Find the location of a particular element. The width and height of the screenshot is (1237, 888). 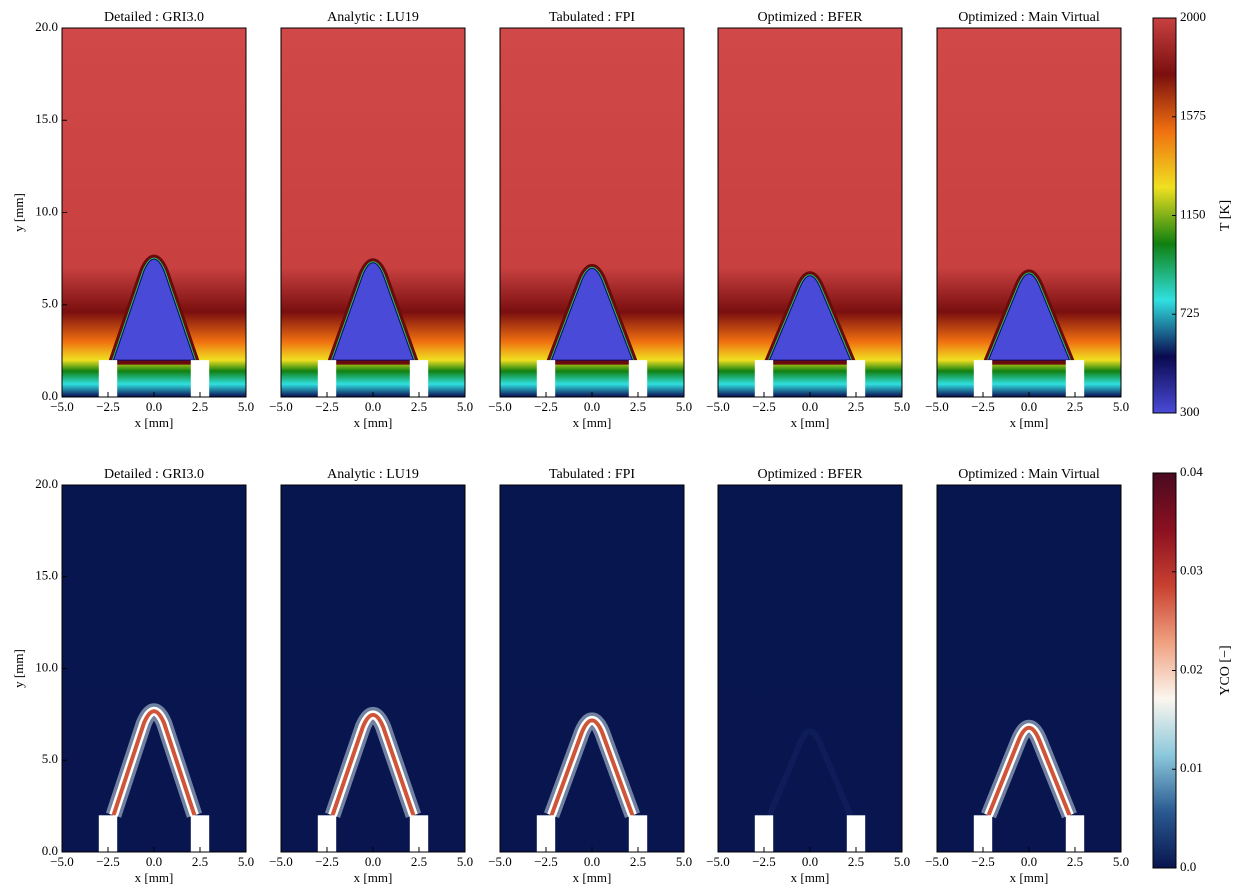

colorbar-tick-label: 0.04 is located at coordinates (1191, 471).